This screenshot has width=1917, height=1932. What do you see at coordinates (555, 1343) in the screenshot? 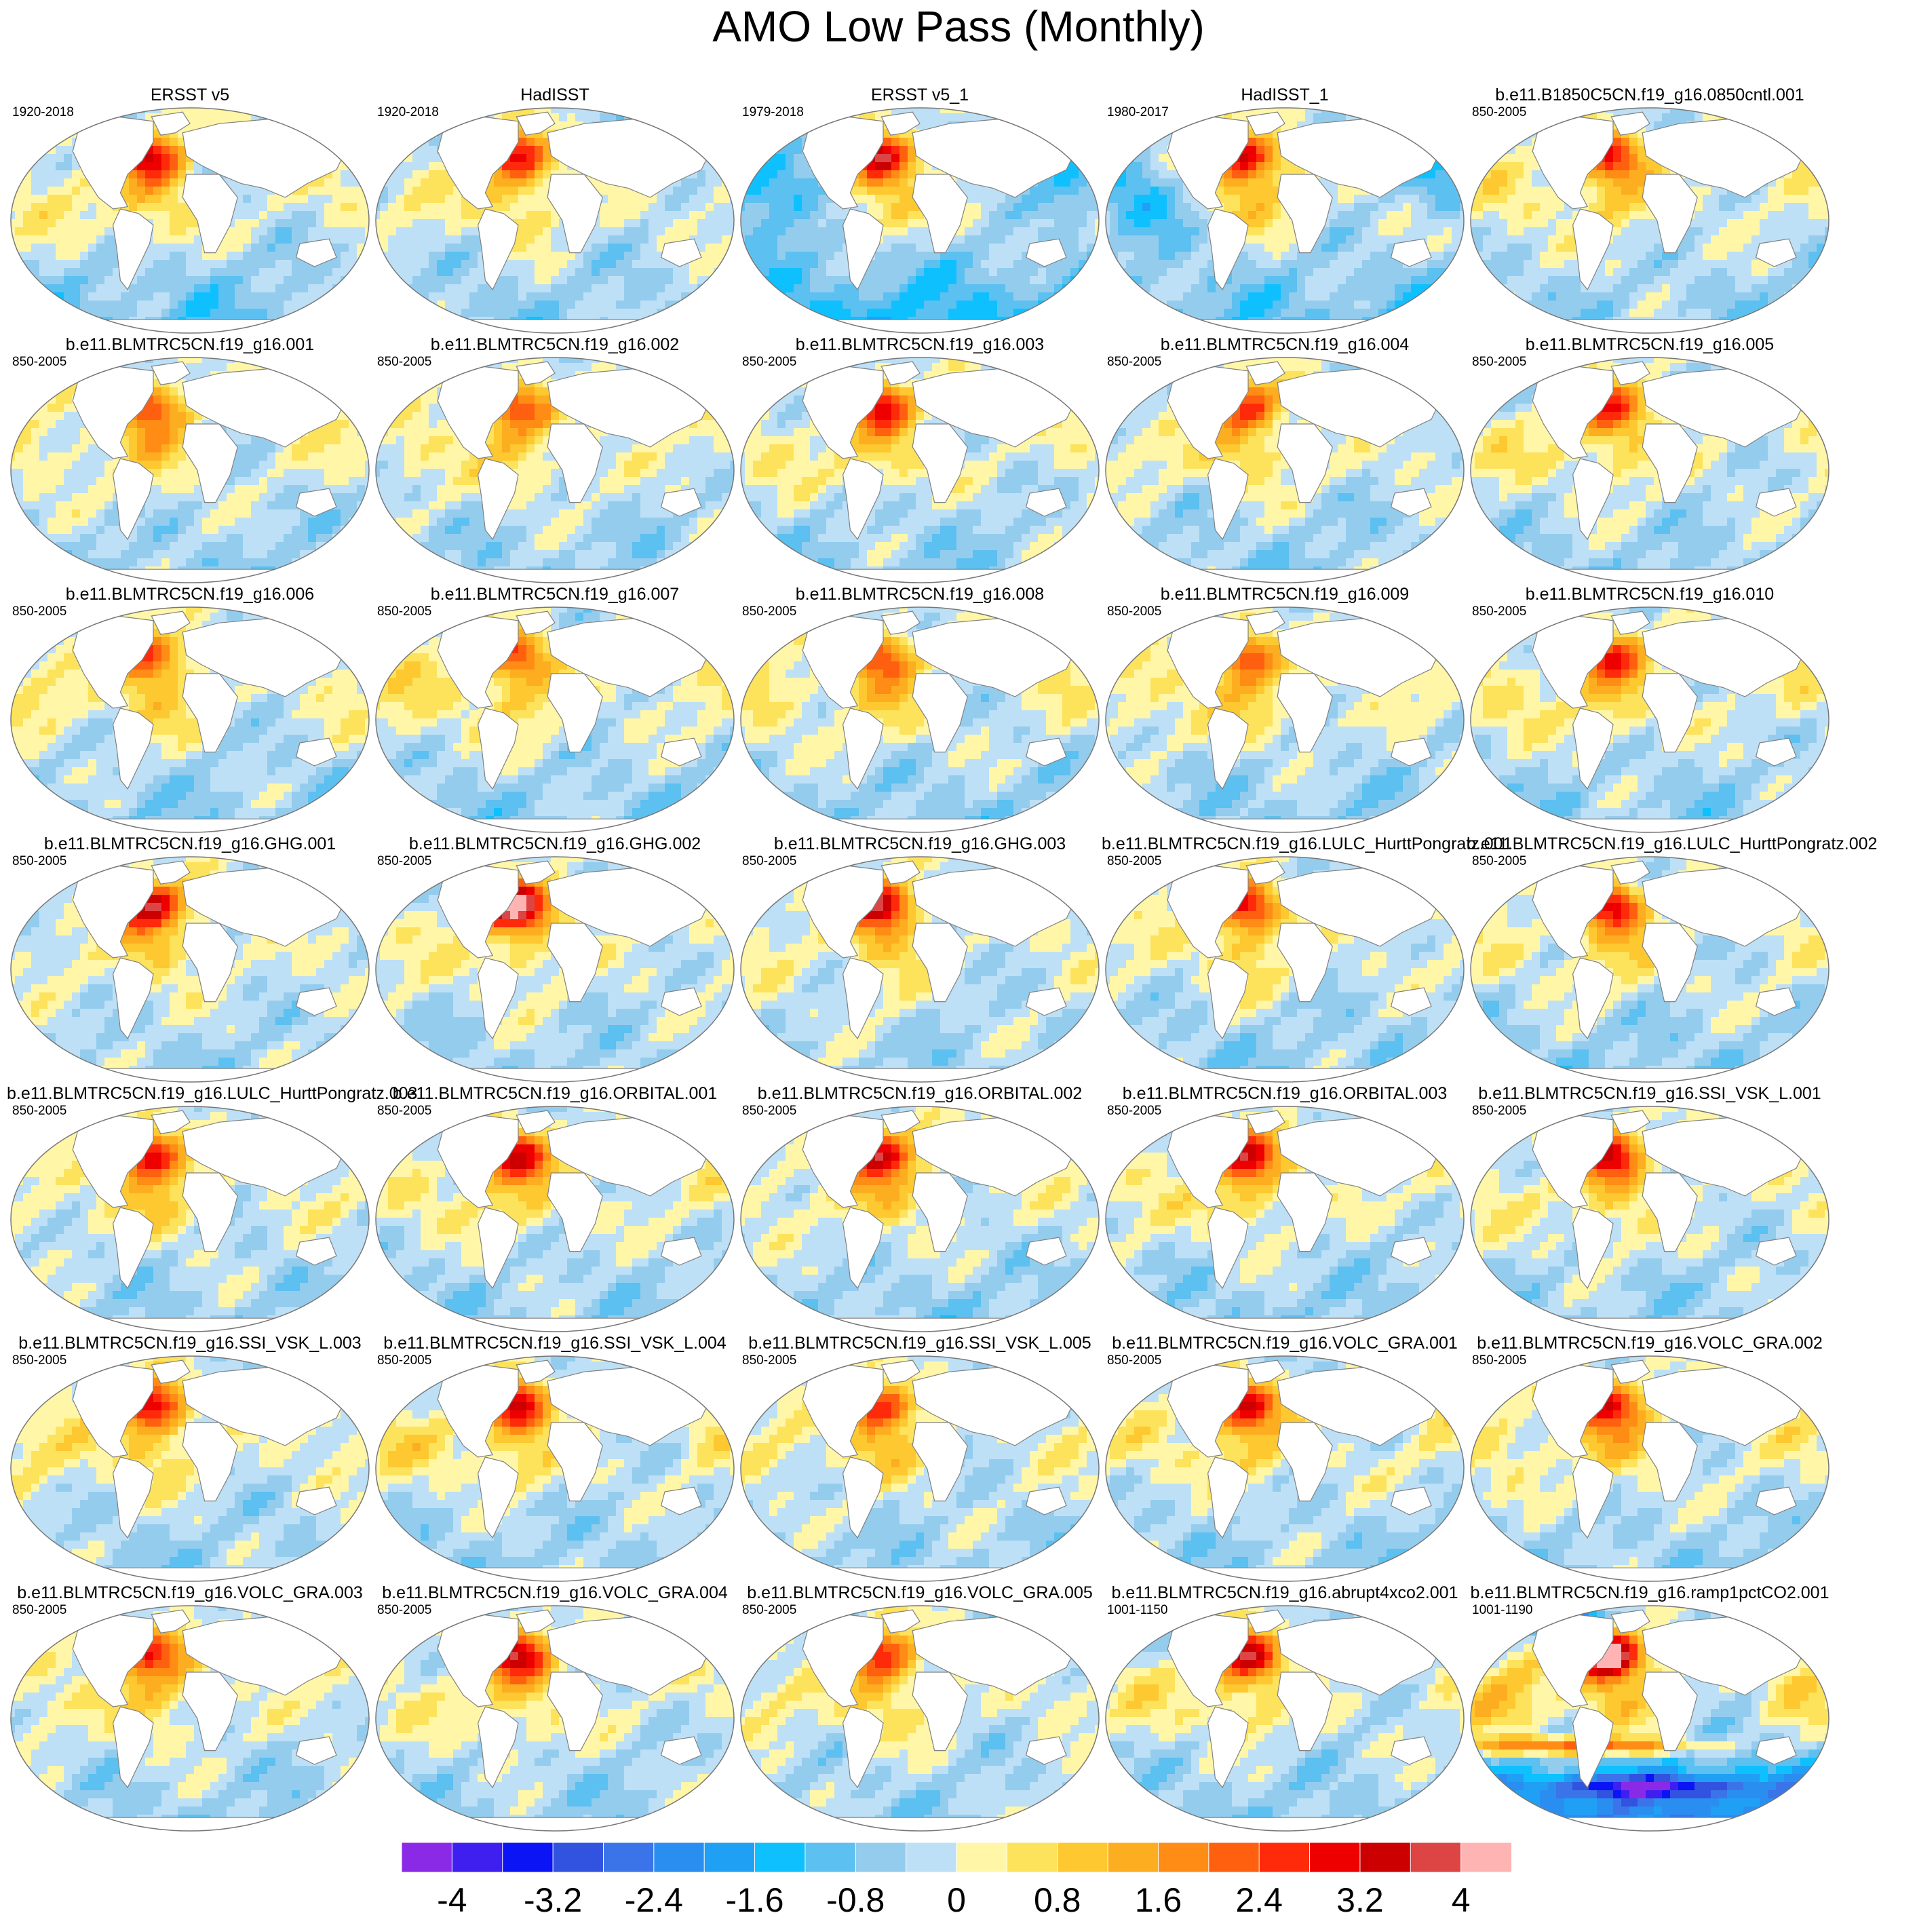
I see `panel-title: b.e11.BLMTRC5CN.f19_g16.SSI_VSK_L.004` at bounding box center [555, 1343].